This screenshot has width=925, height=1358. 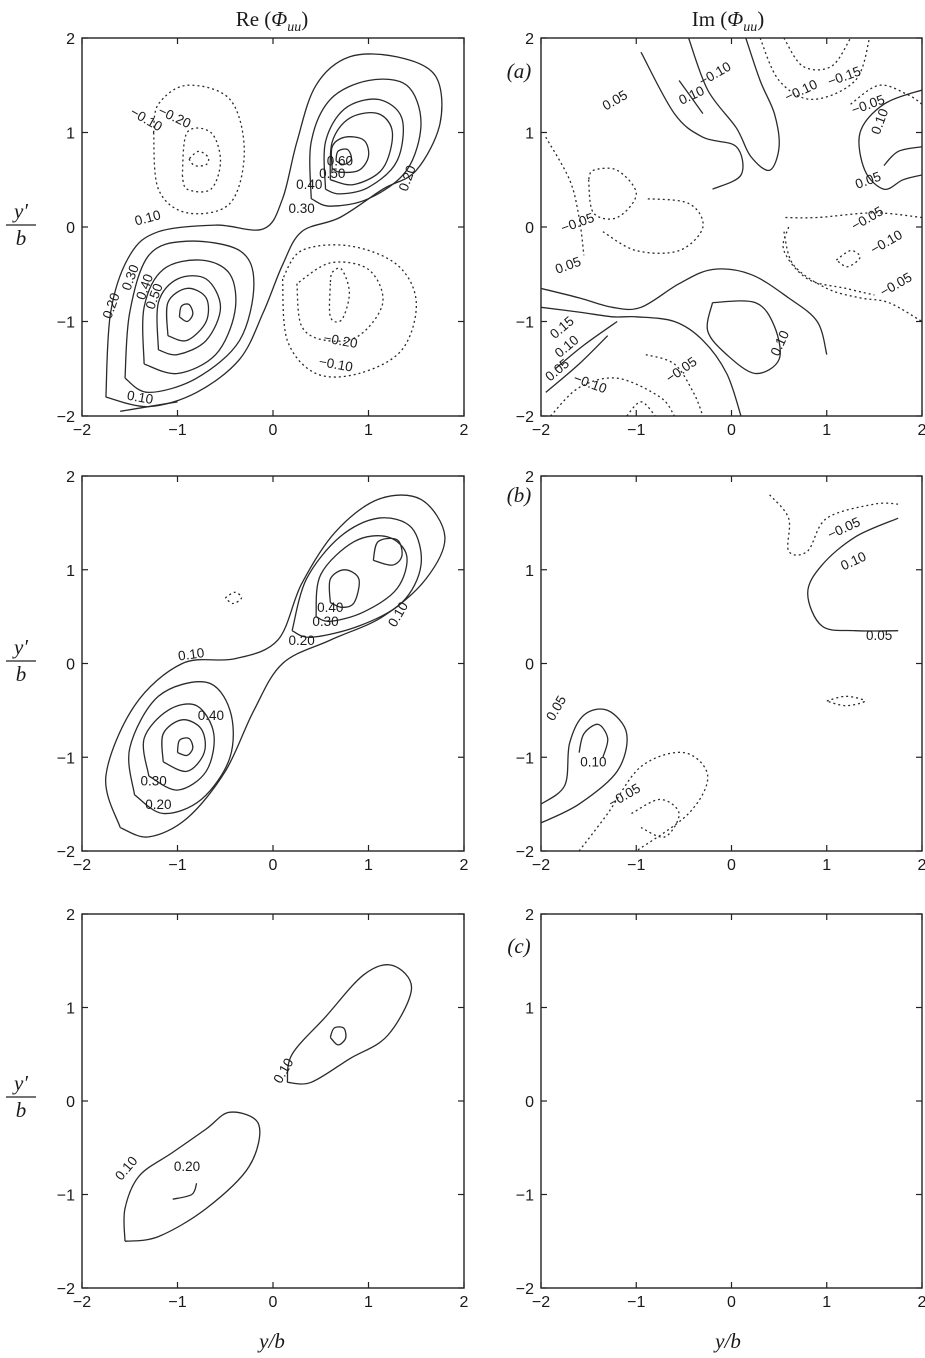 What do you see at coordinates (518, 946) in the screenshot?
I see `row-label: (c)` at bounding box center [518, 946].